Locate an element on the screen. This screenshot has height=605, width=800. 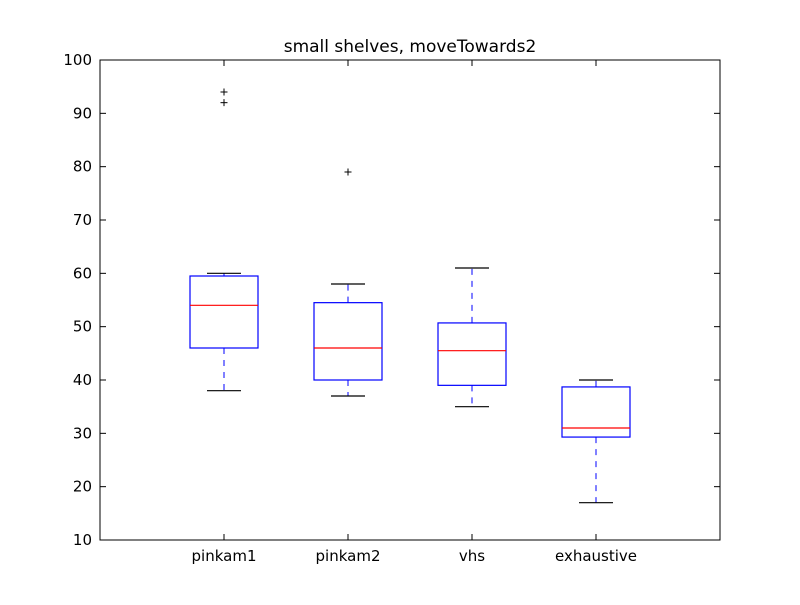
x-tick-label: pinkam1 is located at coordinates (224, 556).